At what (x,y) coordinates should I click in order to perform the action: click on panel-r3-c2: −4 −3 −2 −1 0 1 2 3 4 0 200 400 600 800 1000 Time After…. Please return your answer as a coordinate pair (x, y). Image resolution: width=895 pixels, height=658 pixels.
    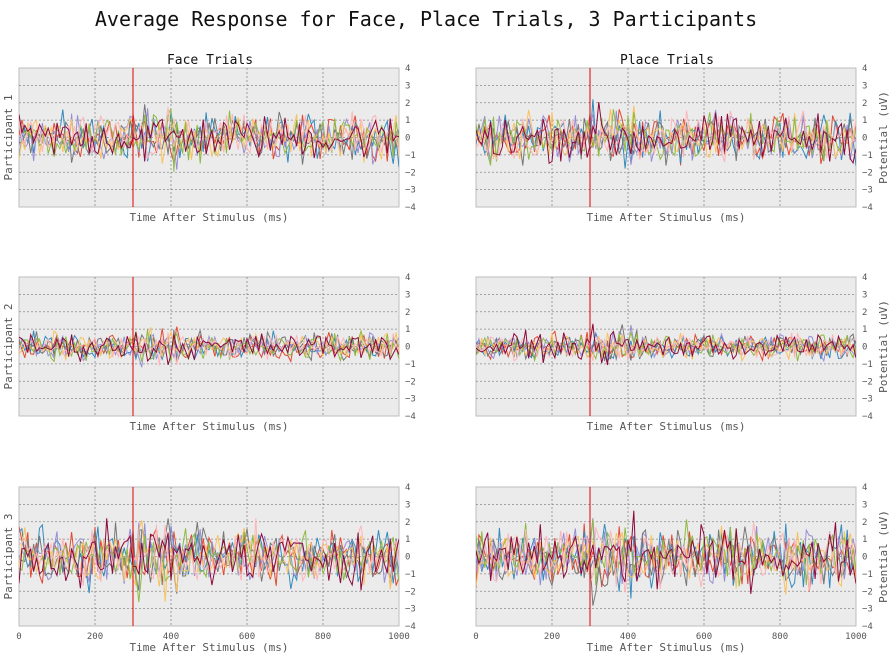
    Looking at the image, I should click on (681, 568).